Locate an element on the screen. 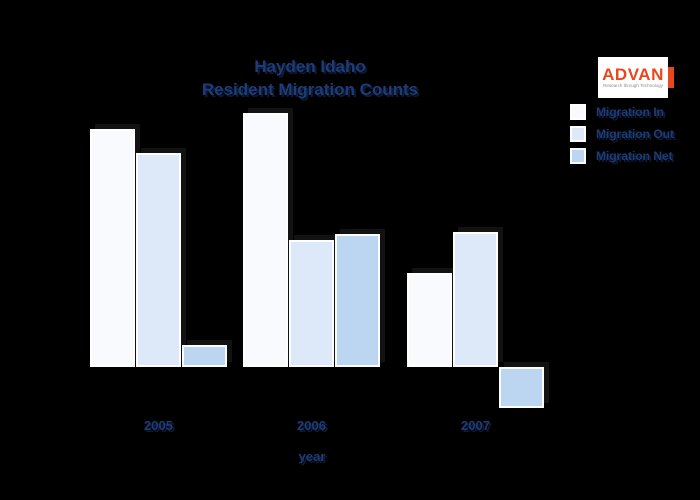 The height and width of the screenshot is (500, 700). legend-item-migration-net: Migration Net is located at coordinates (622, 155).